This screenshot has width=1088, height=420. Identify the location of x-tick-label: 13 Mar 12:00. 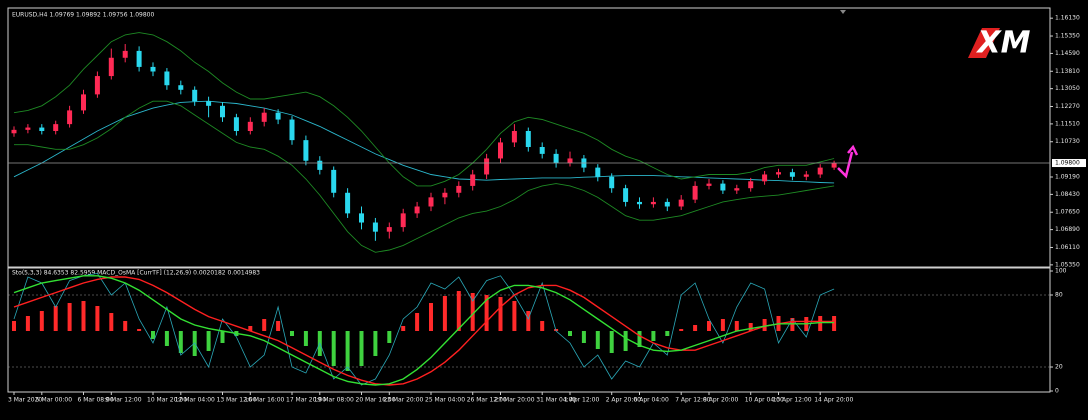
(237, 400).